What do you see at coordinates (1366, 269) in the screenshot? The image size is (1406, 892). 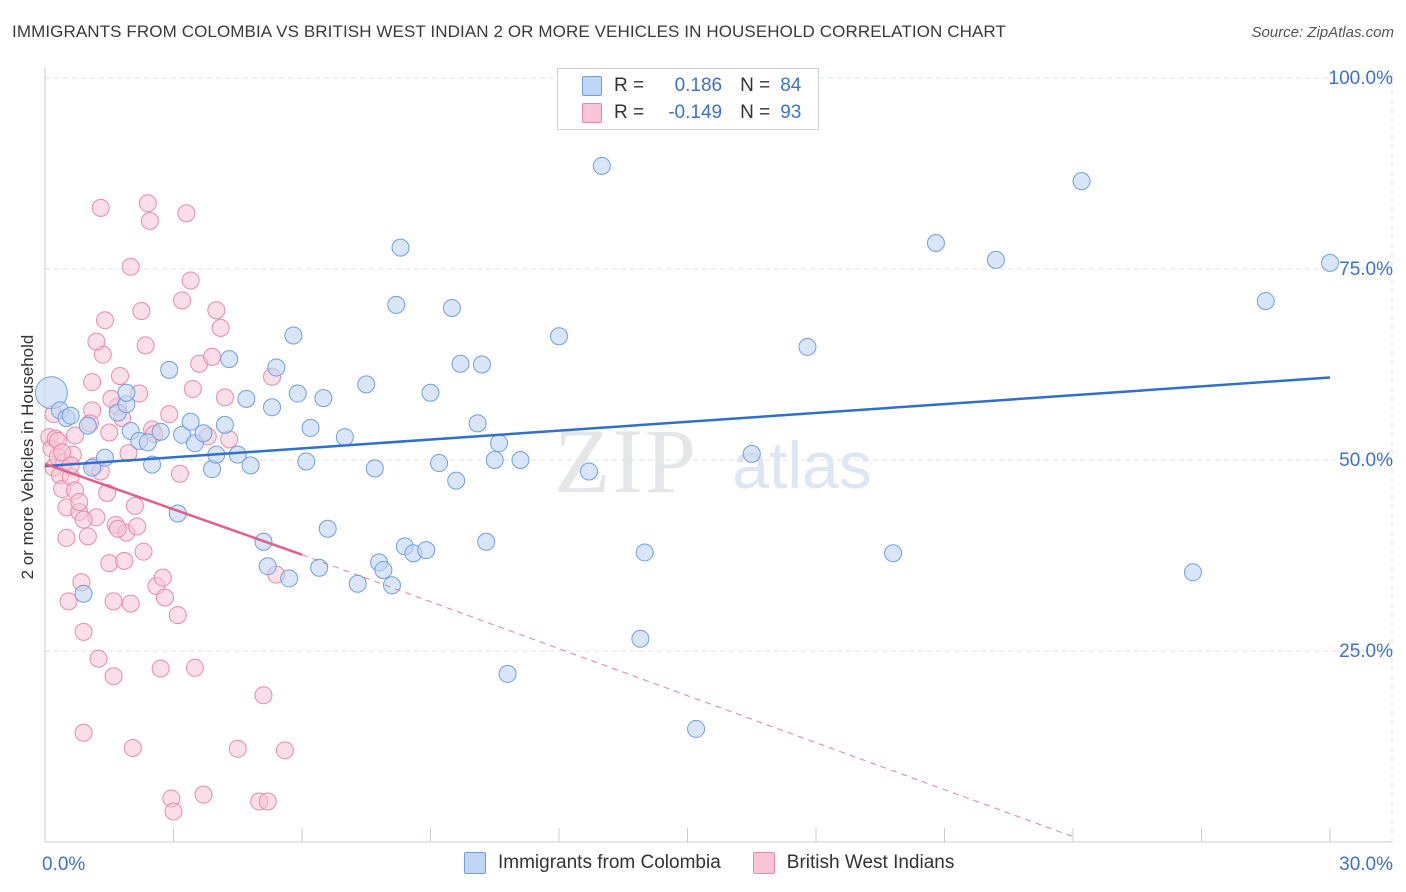 I see `y-tick-label: 75.0%` at bounding box center [1366, 269].